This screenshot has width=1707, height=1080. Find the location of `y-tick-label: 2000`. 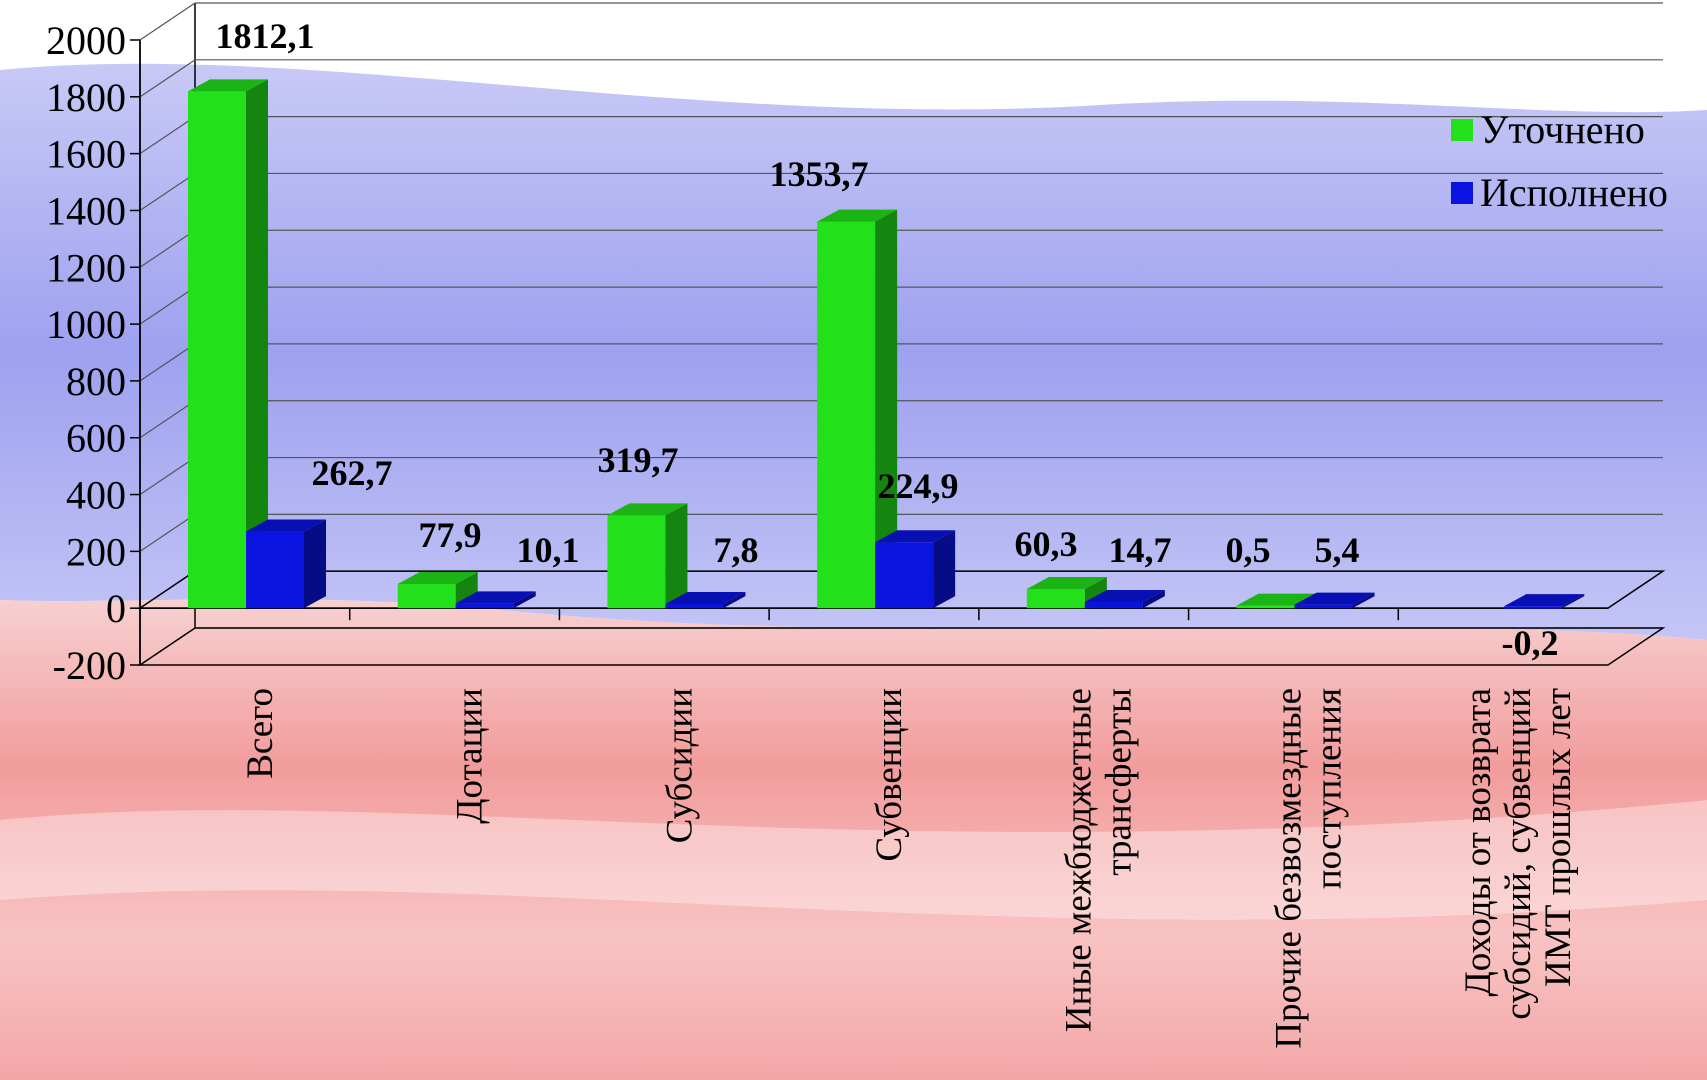

y-tick-label: 2000 is located at coordinates (86, 40).